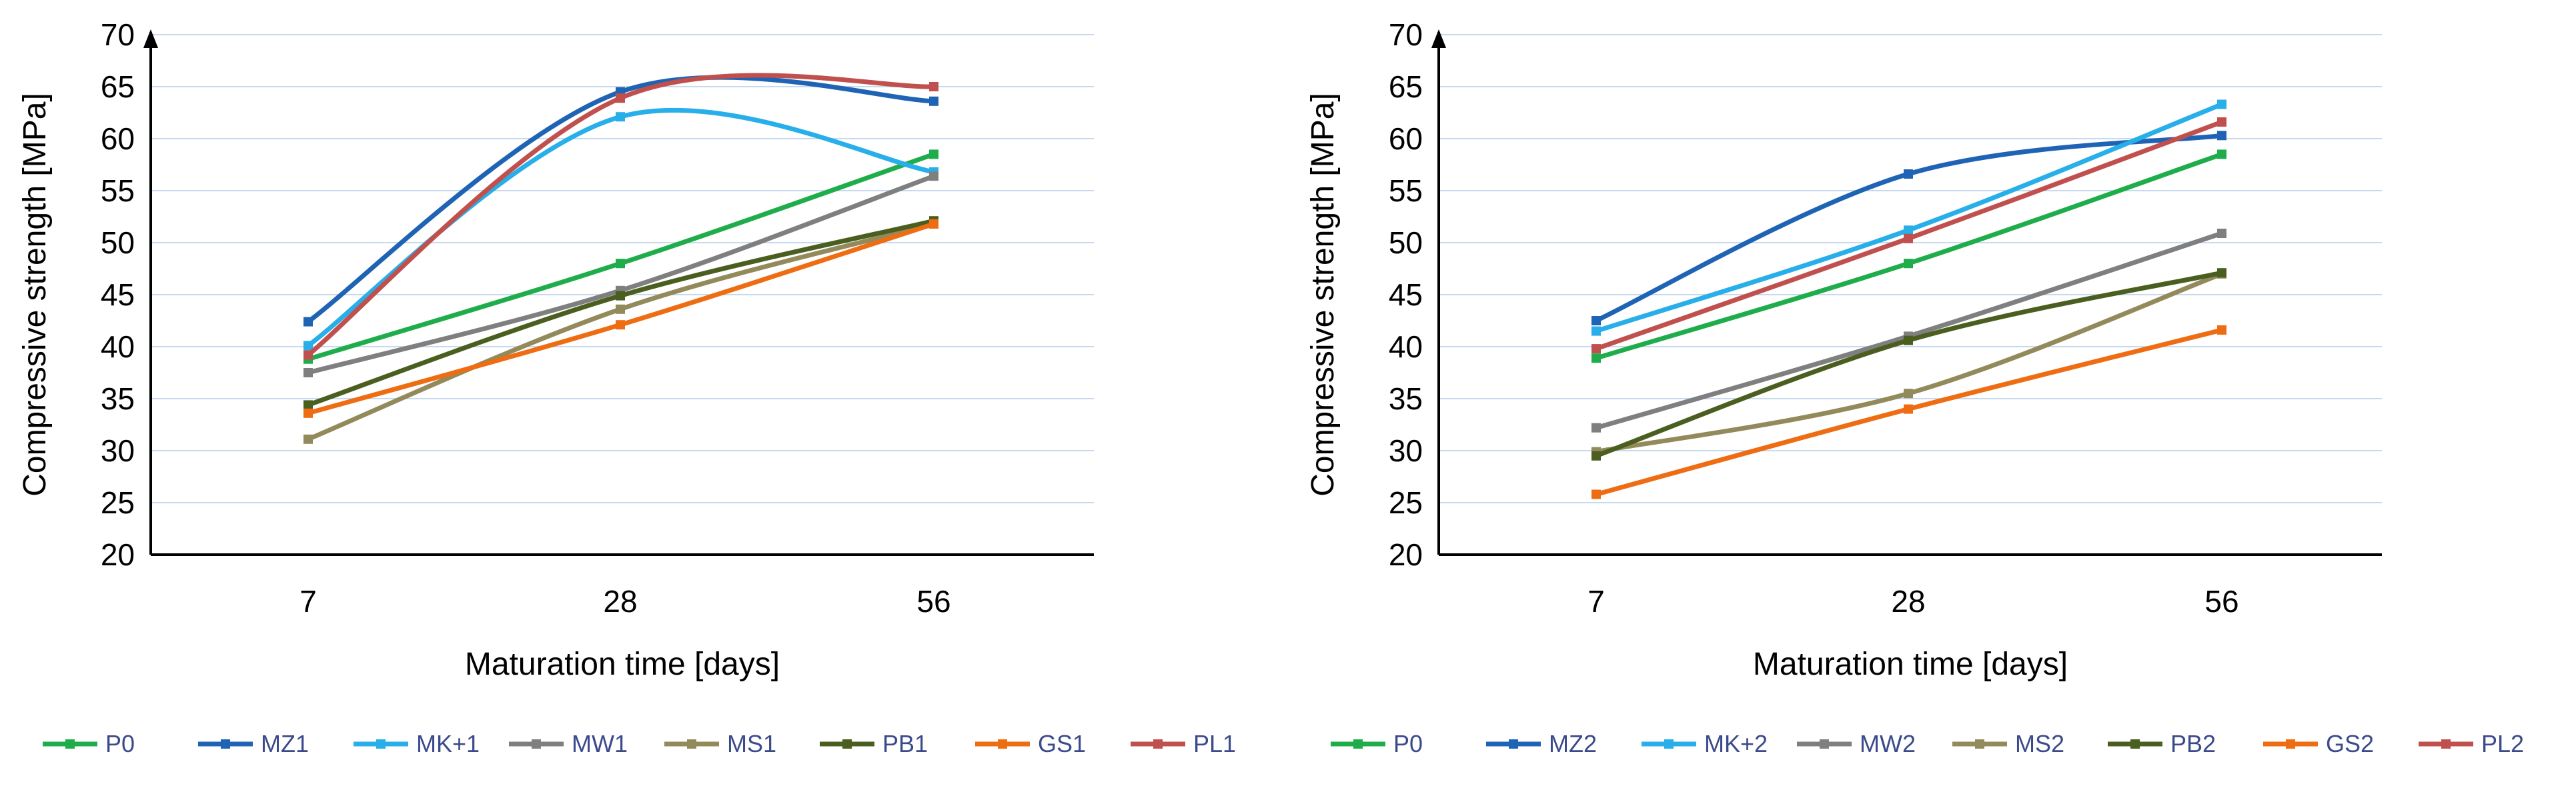 This screenshot has width=2576, height=786. What do you see at coordinates (89, 743) in the screenshot?
I see `legend-item: P0` at bounding box center [89, 743].